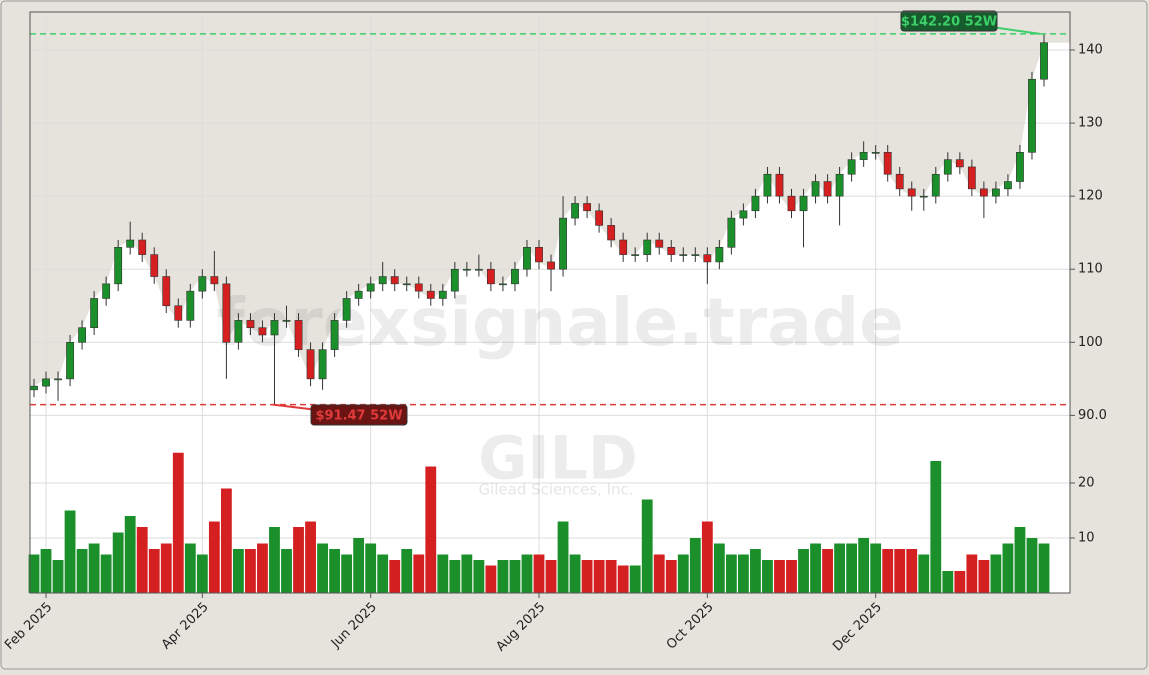 The height and width of the screenshot is (675, 1149). What do you see at coordinates (555, 490) in the screenshot?
I see `company-watermark: Gilead Sciences, Inc.` at bounding box center [555, 490].